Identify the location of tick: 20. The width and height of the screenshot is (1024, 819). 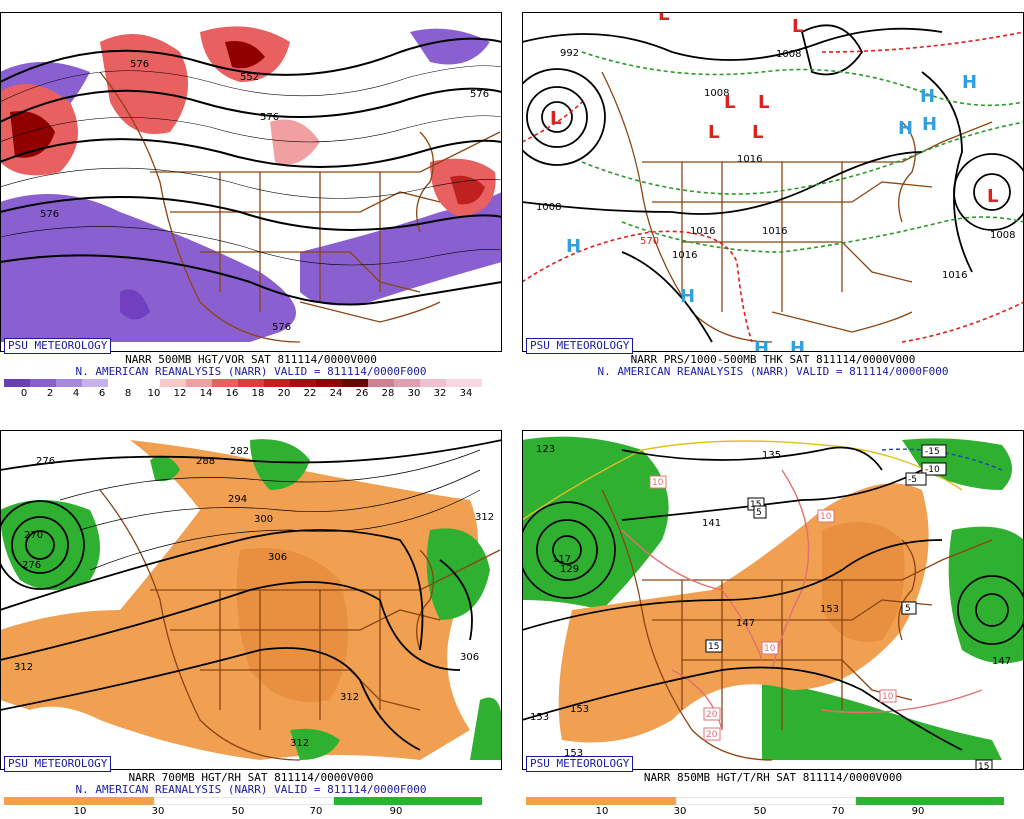
(284, 393).